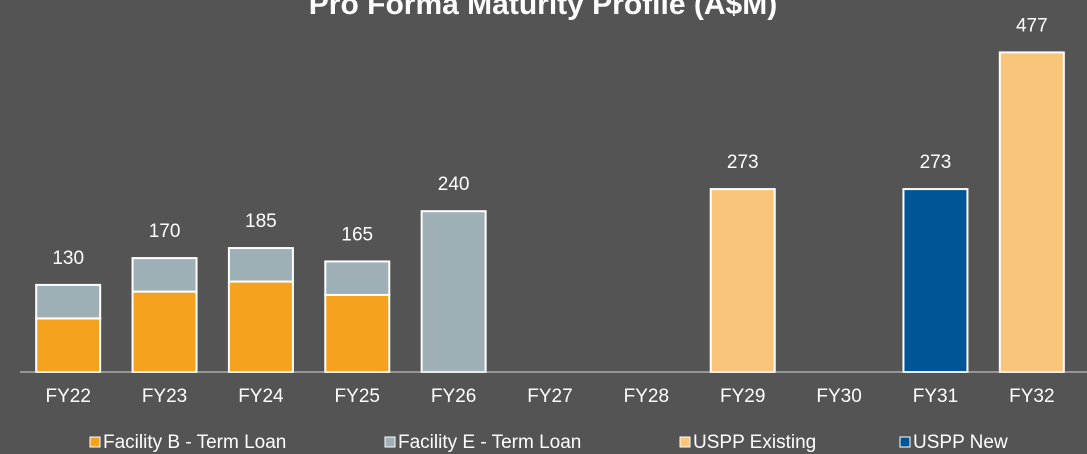  What do you see at coordinates (960, 442) in the screenshot?
I see `legend-label: USPP New` at bounding box center [960, 442].